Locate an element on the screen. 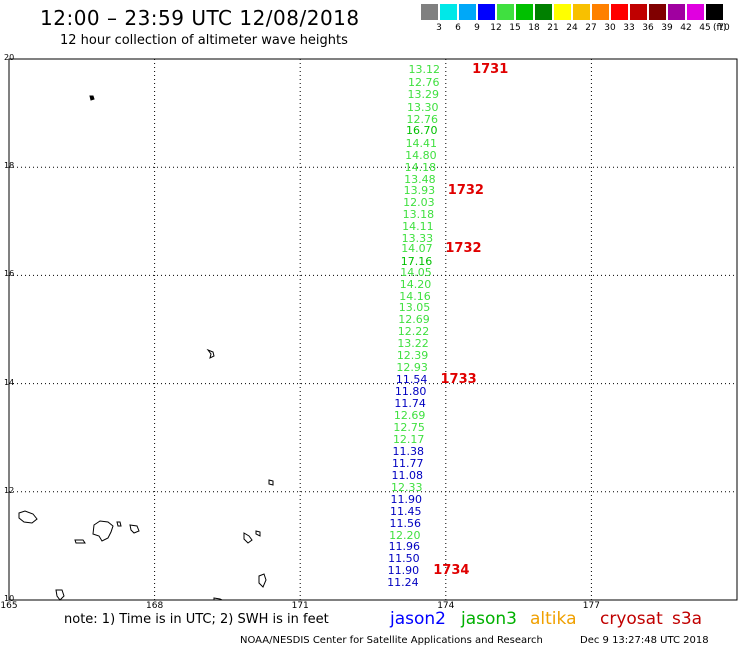 This screenshot has width=740, height=650. wave-height-value: 14.18 is located at coordinates (420, 167).